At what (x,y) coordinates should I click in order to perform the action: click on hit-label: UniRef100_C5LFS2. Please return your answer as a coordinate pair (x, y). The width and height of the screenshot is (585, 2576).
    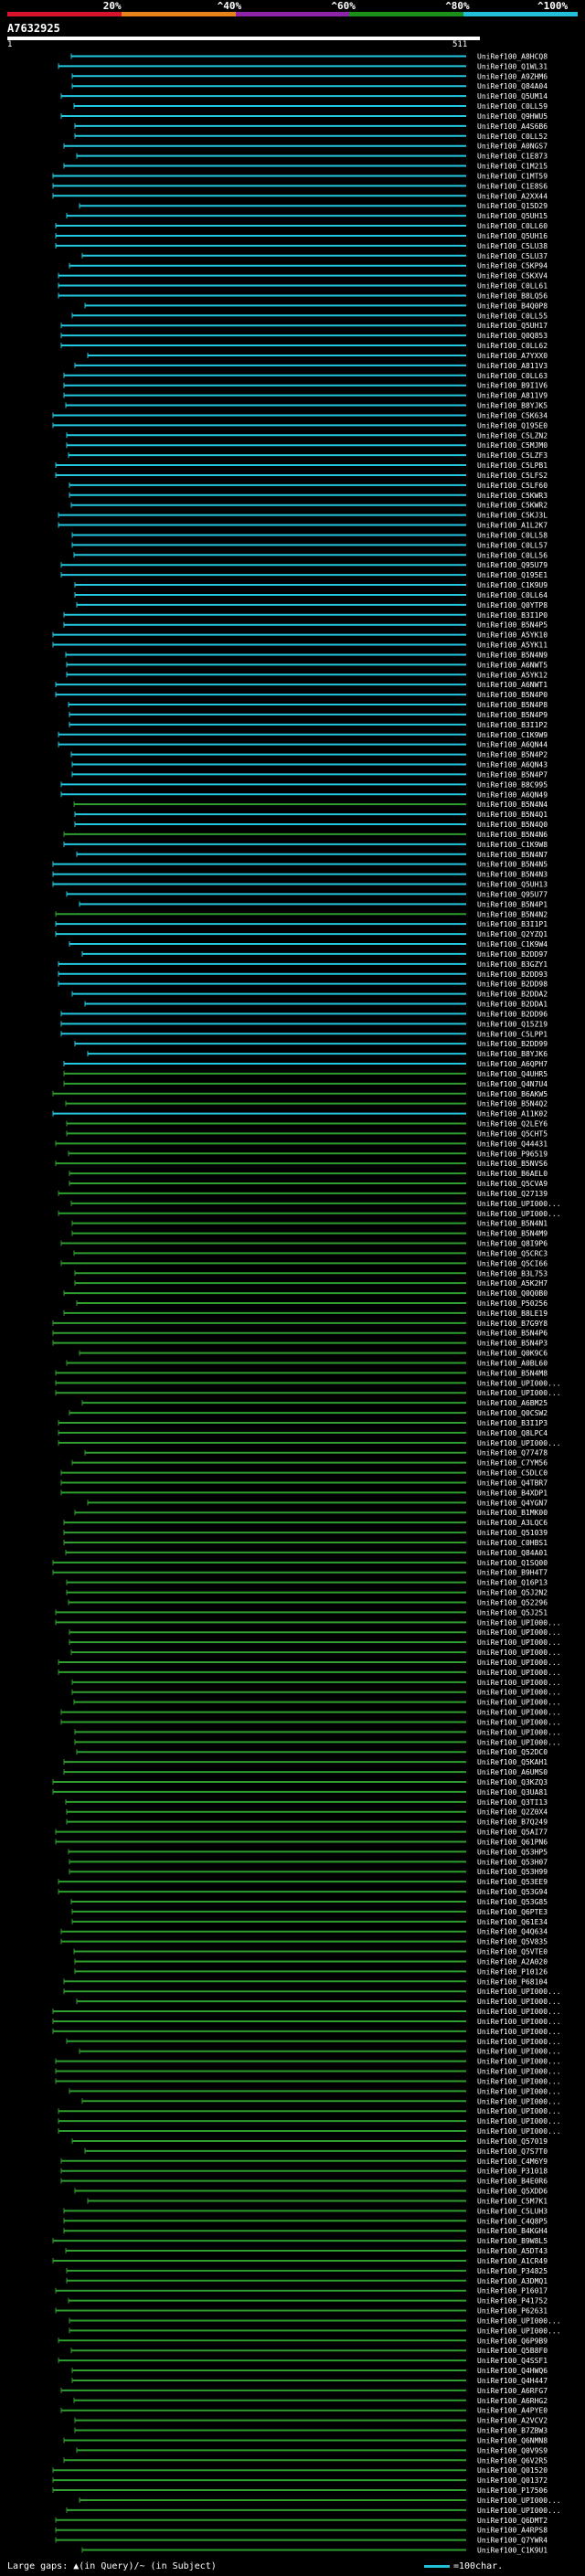
    Looking at the image, I should click on (512, 476).